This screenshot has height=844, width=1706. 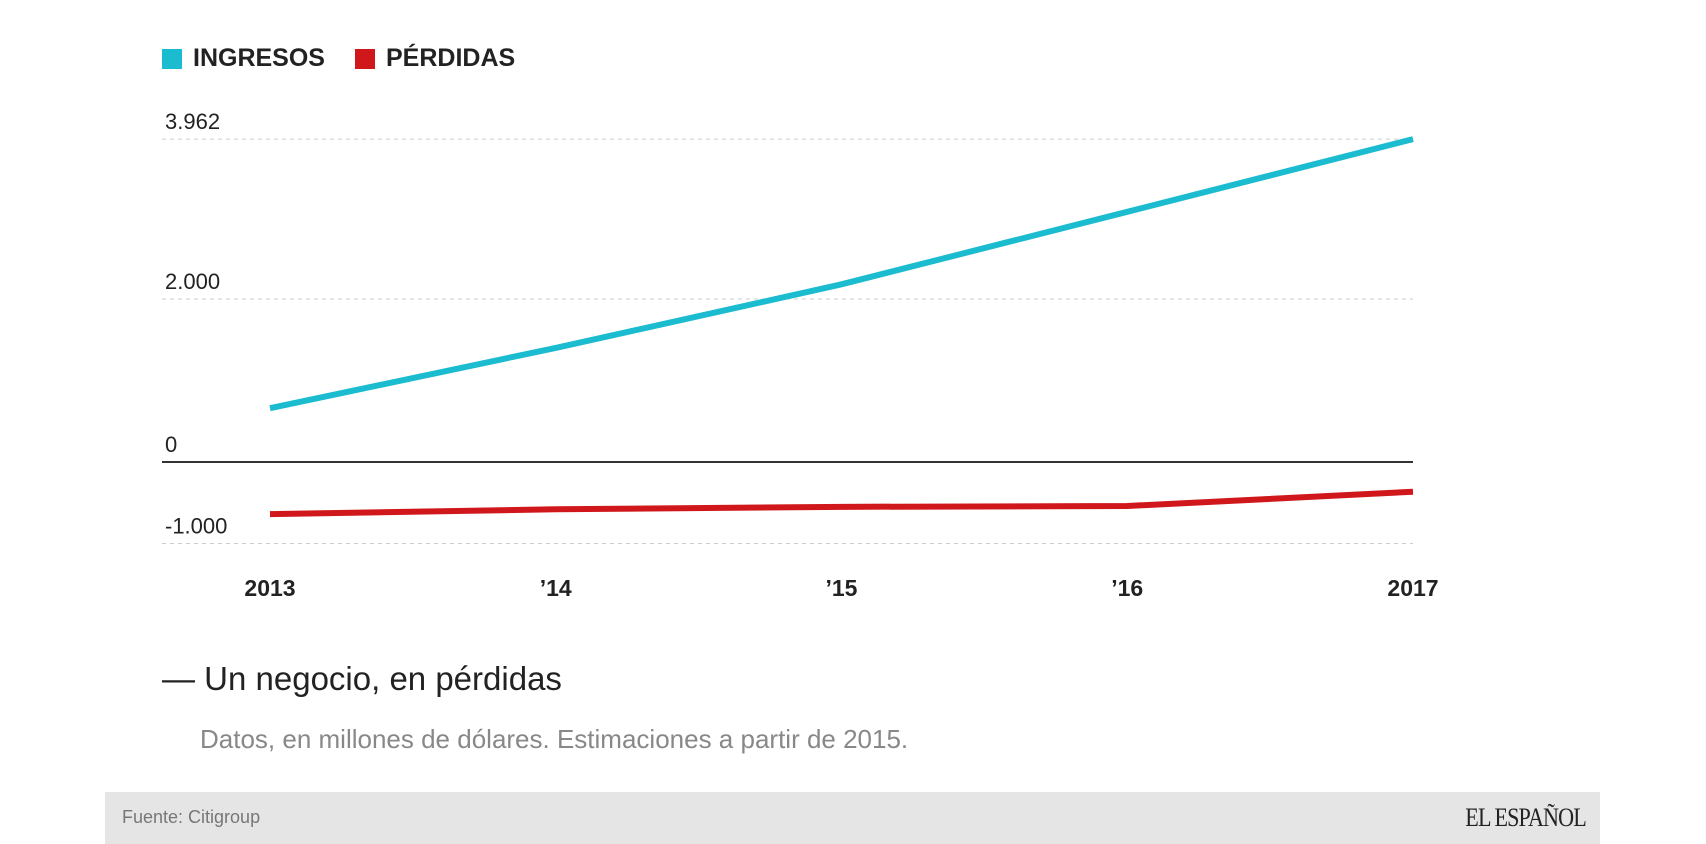 I want to click on x-tick-label: 2017, so click(x=1412, y=588).